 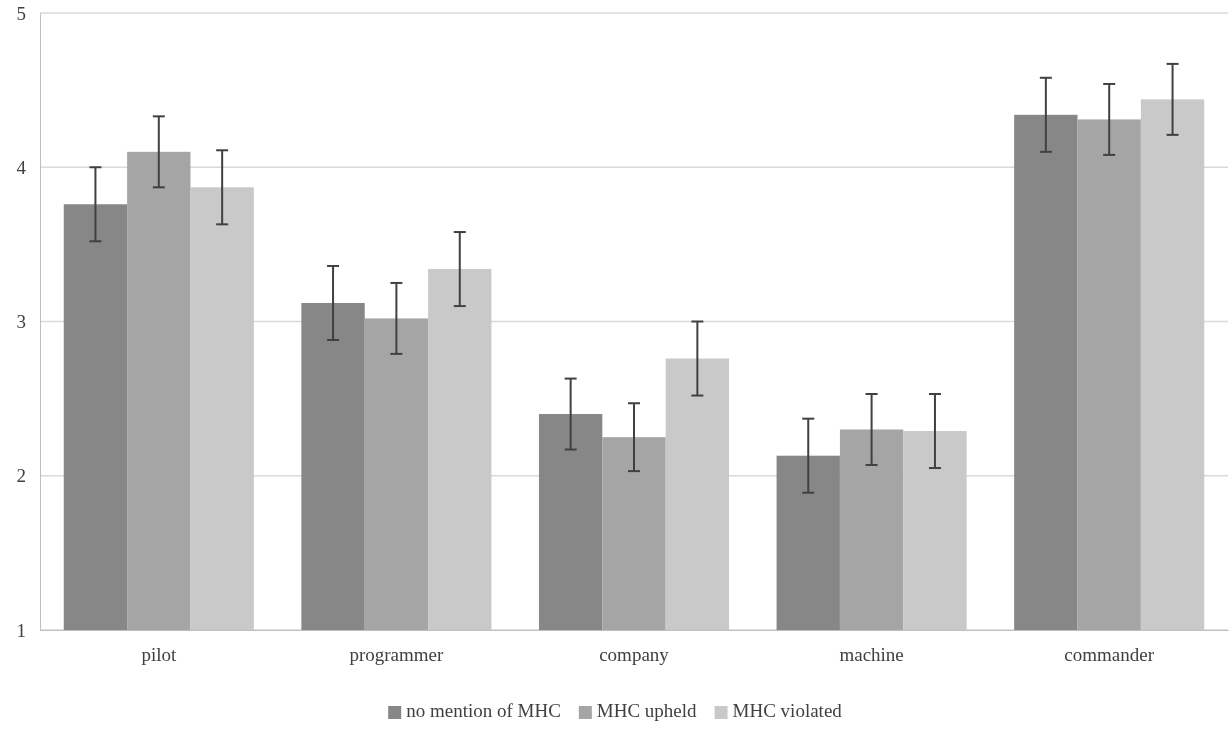 I want to click on legend-label: MHC upheld, so click(x=647, y=710).